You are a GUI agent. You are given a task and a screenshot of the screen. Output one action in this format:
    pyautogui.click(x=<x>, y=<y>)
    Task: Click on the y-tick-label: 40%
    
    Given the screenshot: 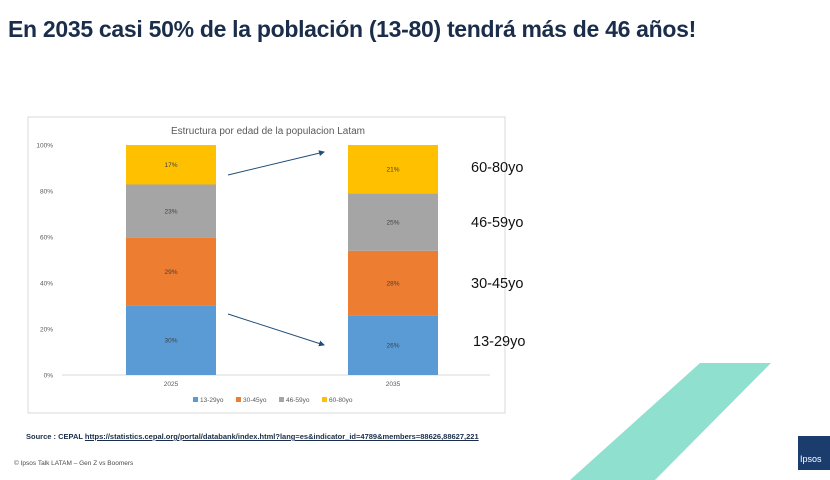 What is the action you would take?
    pyautogui.click(x=46, y=284)
    